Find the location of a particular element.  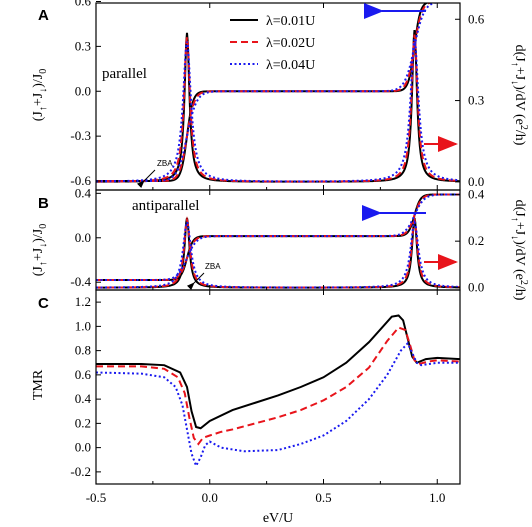

x-tick-label: 0.0 is located at coordinates (210, 497).